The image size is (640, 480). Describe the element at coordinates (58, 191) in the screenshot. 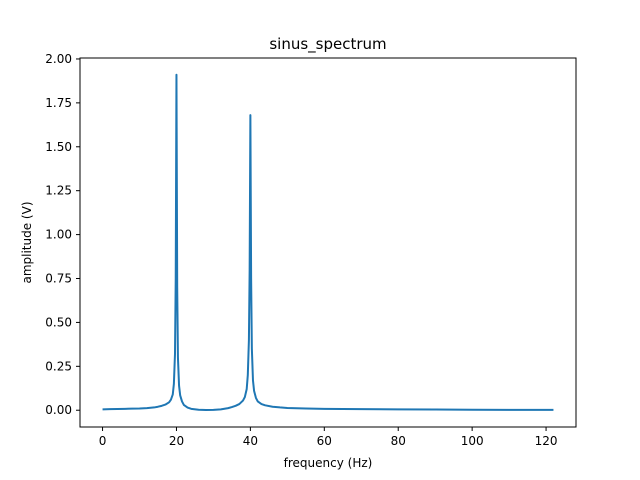

I see `y-tick-label: 1.25` at that location.